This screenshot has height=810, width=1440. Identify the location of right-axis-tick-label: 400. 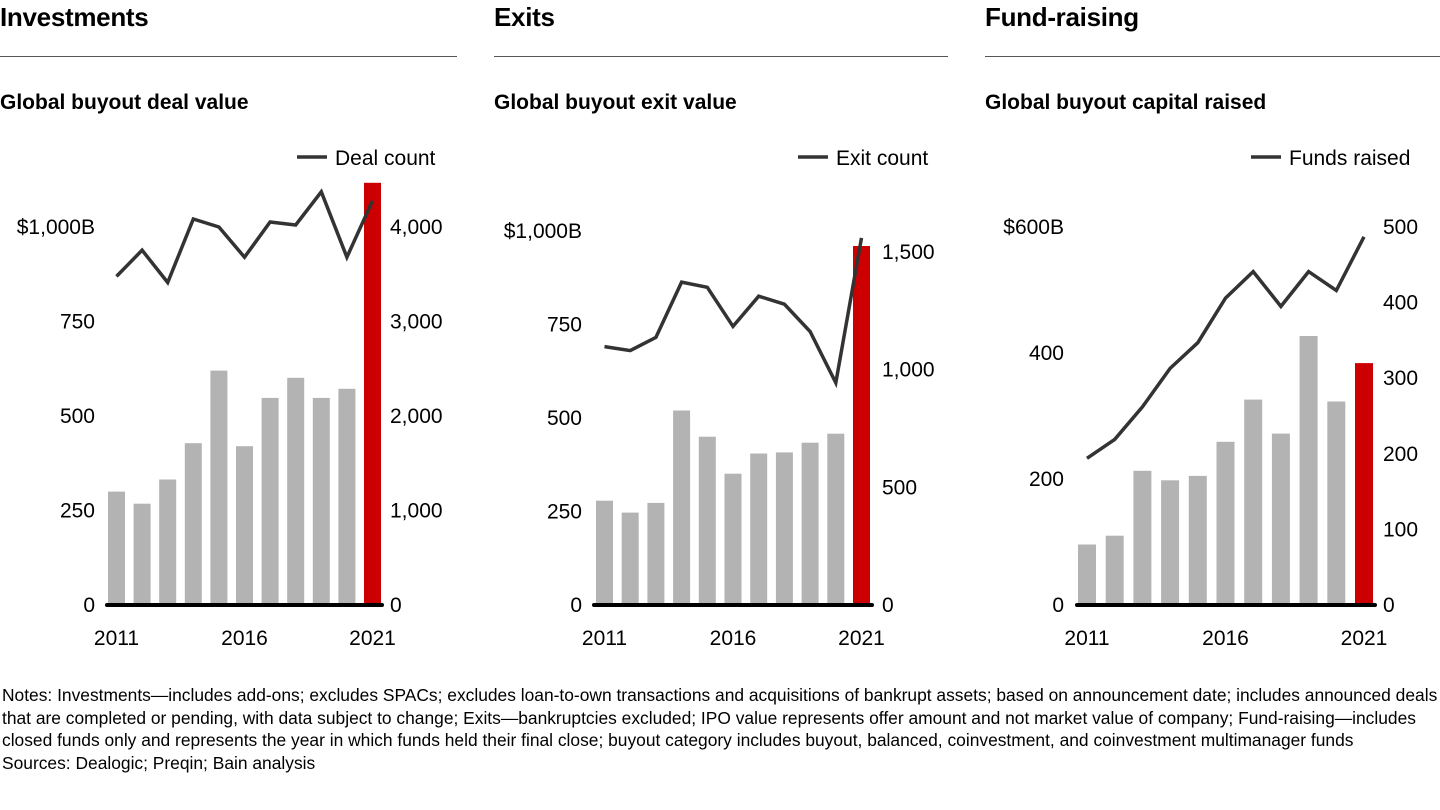
(1400, 303).